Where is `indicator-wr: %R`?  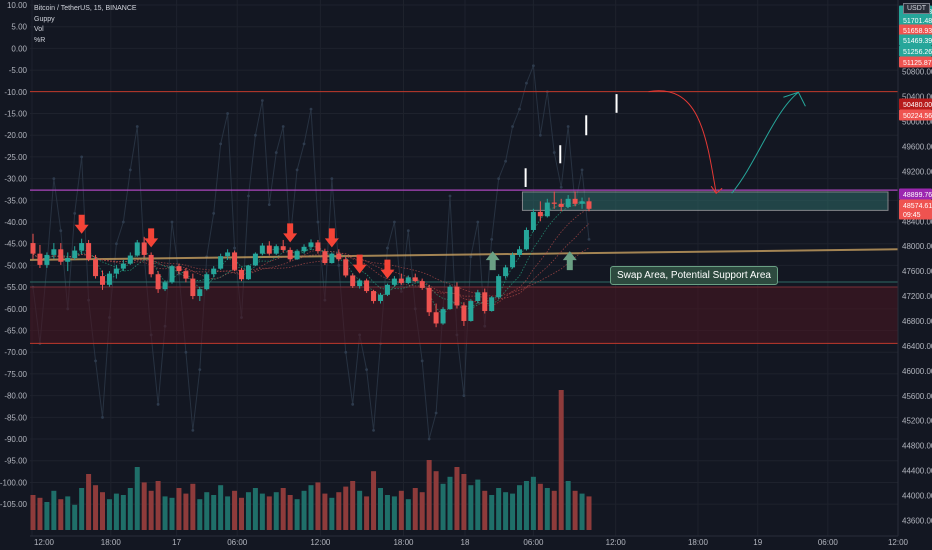 indicator-wr: %R is located at coordinates (40, 40).